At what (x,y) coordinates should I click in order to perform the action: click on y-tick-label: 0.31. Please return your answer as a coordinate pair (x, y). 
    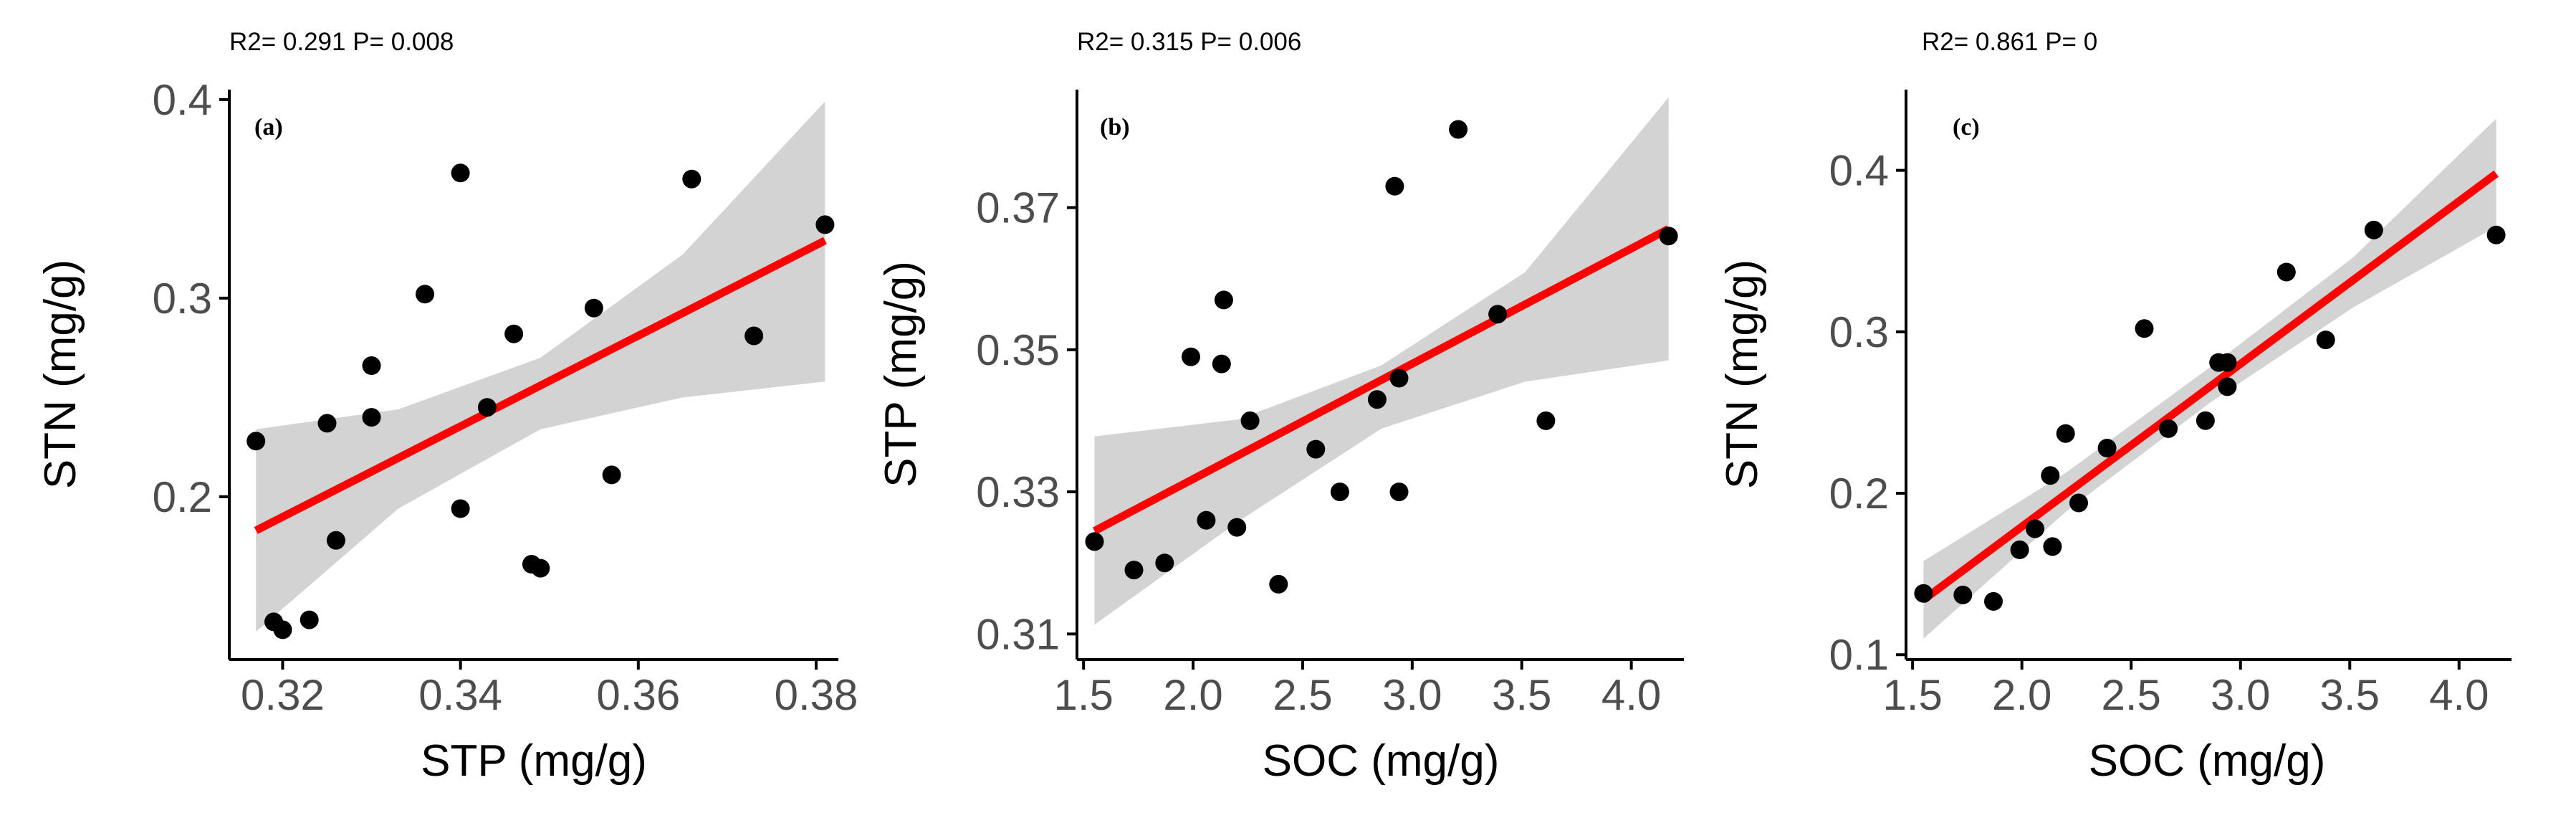
    Looking at the image, I should click on (1018, 634).